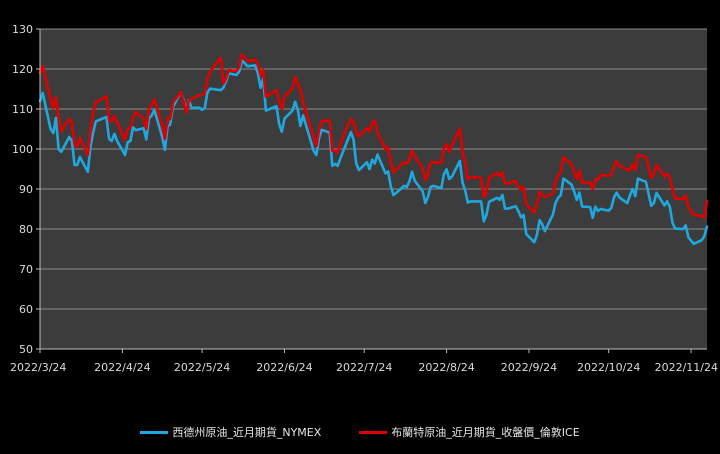 This screenshot has height=454, width=720. Describe the element at coordinates (22, 69) in the screenshot. I see `y-tick-label: 120` at that location.